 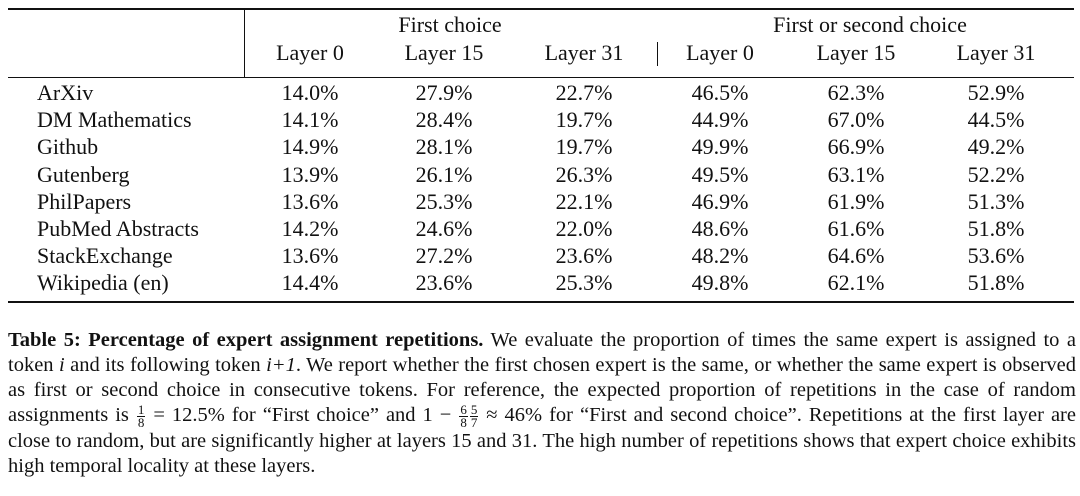 I want to click on table-cell: 52.9%, so click(x=996, y=92).